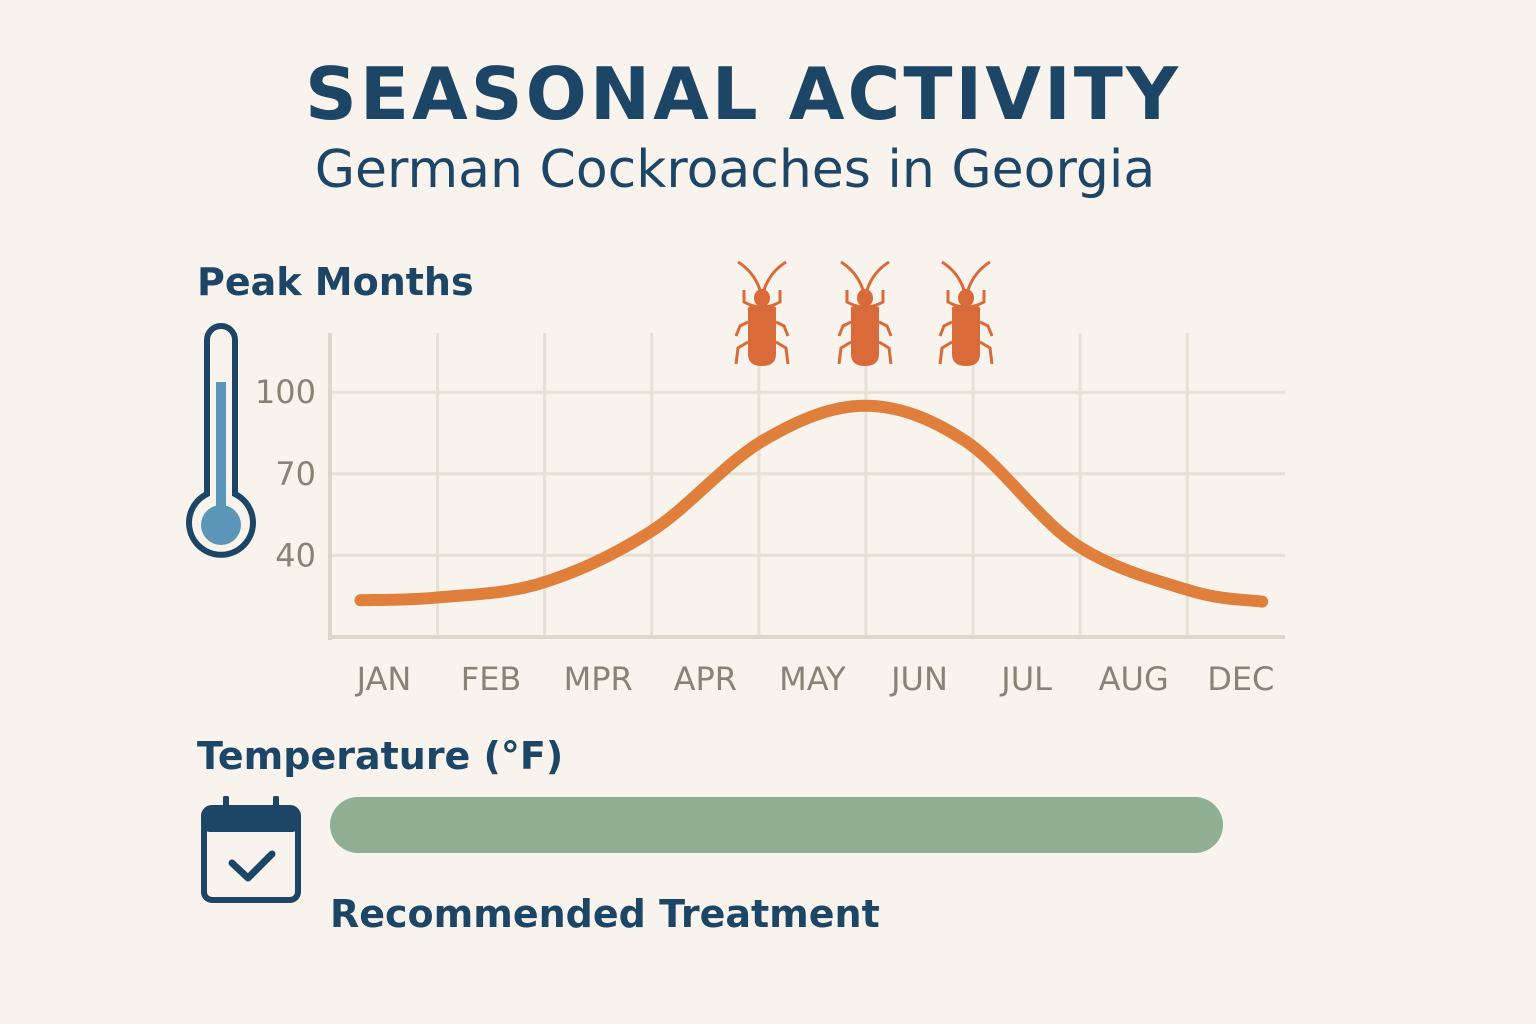 Image resolution: width=1536 pixels, height=1024 pixels. Describe the element at coordinates (1134, 679) in the screenshot. I see `x-tick-label: AUG` at that location.